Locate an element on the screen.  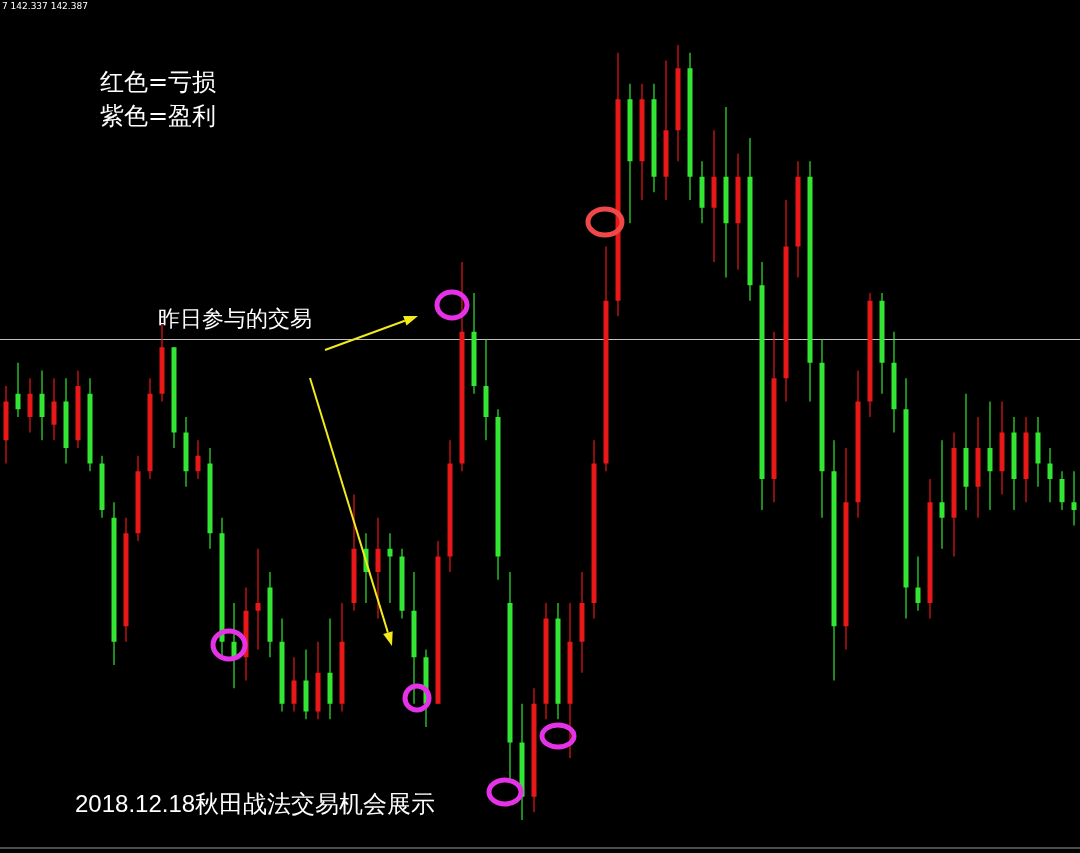
annotation: 紫色=盈利 is located at coordinates (158, 116).